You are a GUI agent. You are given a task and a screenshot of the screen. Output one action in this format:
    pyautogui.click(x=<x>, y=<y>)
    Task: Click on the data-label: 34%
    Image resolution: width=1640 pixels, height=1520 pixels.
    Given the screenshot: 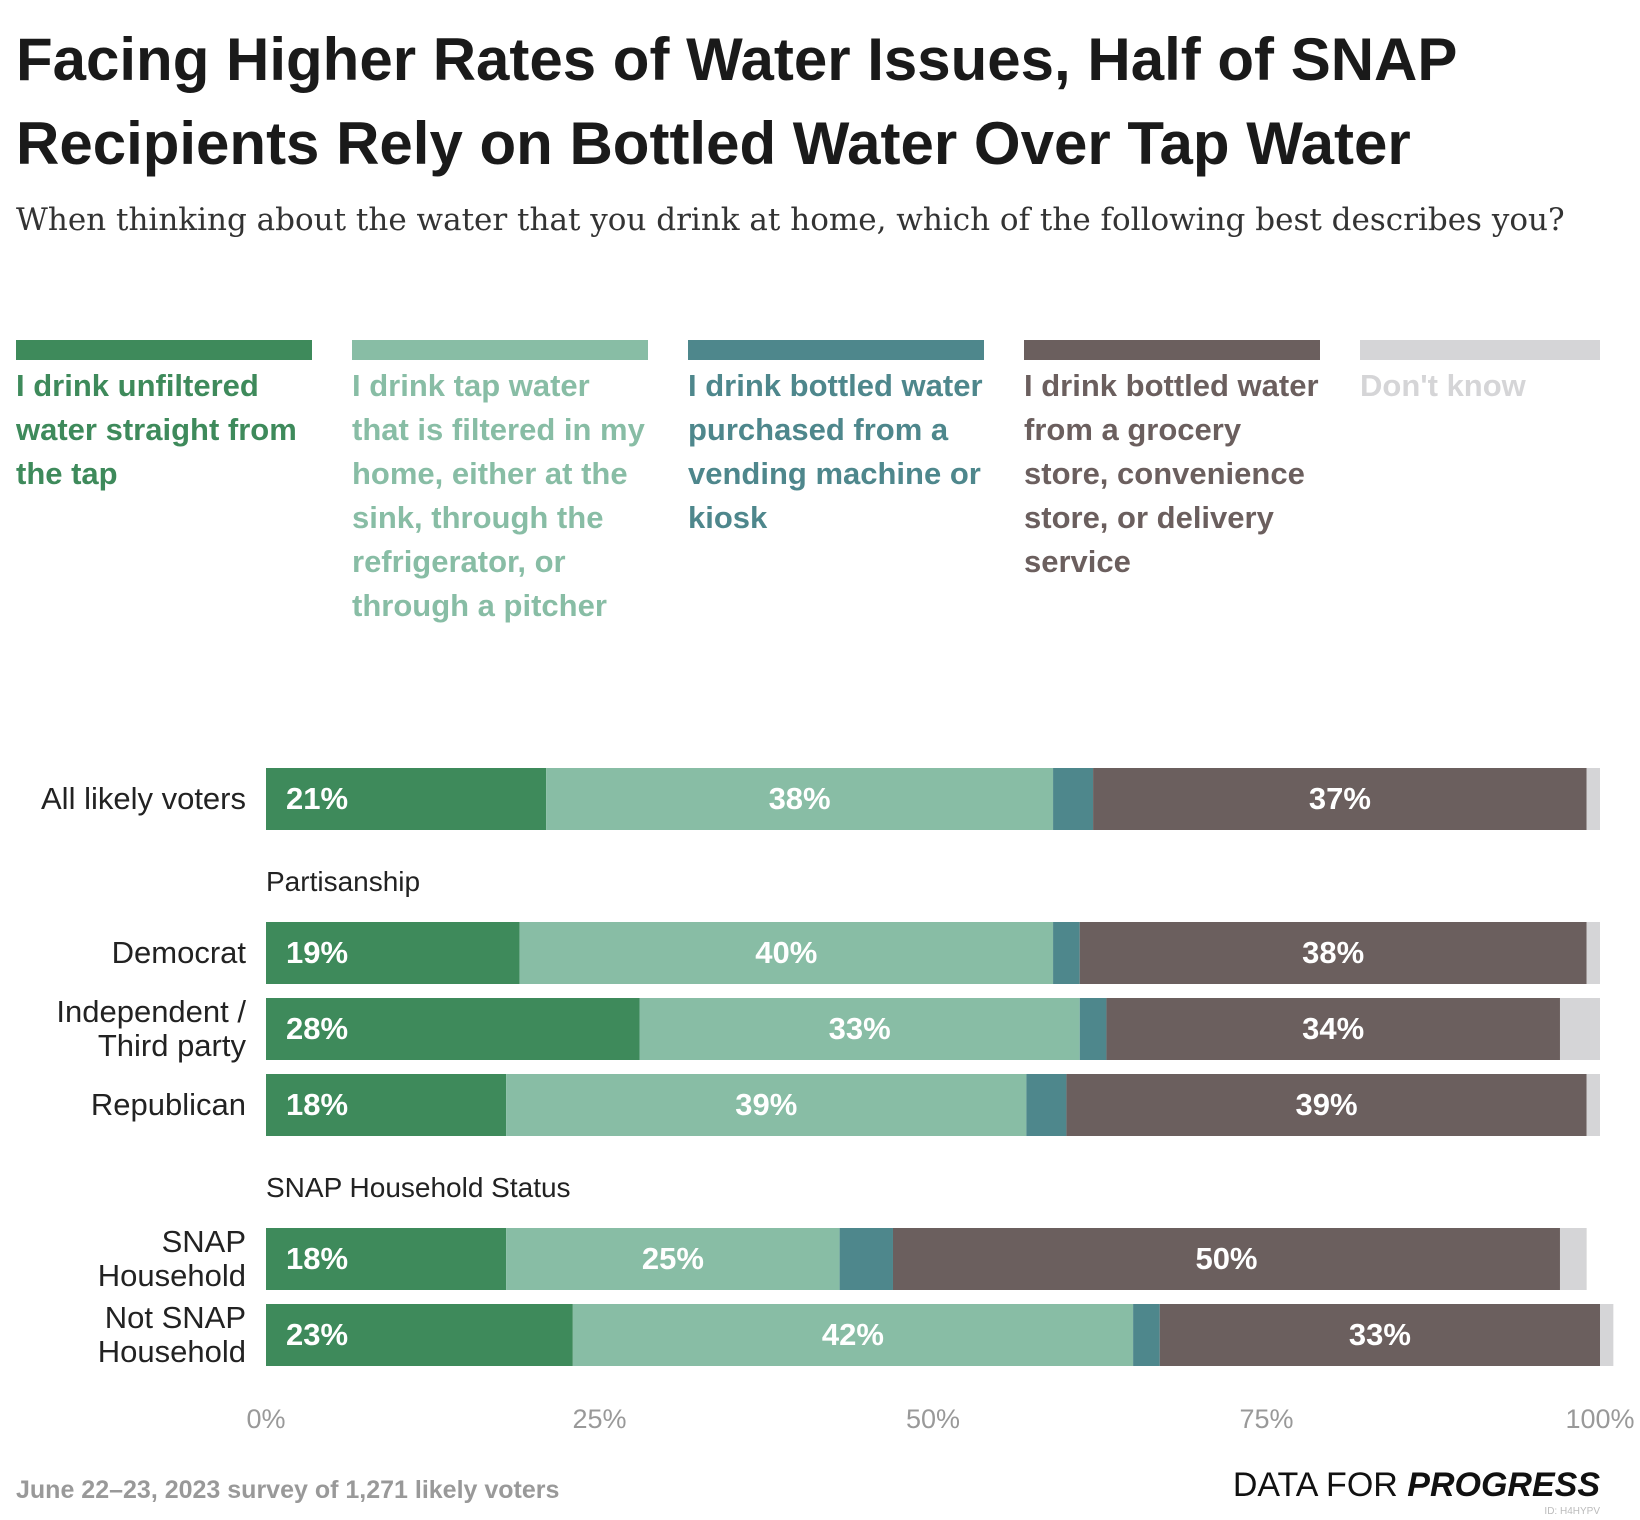 What is the action you would take?
    pyautogui.click(x=1333, y=1028)
    